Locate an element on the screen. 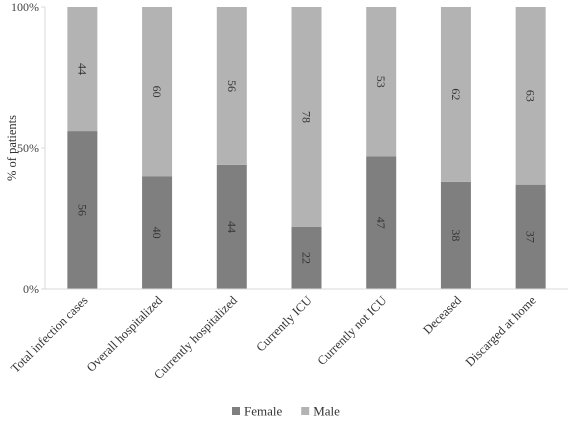  data-label-female-0: 56 is located at coordinates (82, 210).